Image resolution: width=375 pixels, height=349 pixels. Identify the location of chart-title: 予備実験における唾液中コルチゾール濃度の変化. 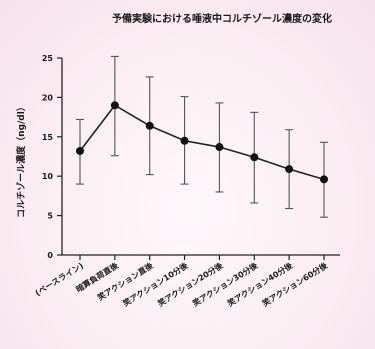
(222, 18).